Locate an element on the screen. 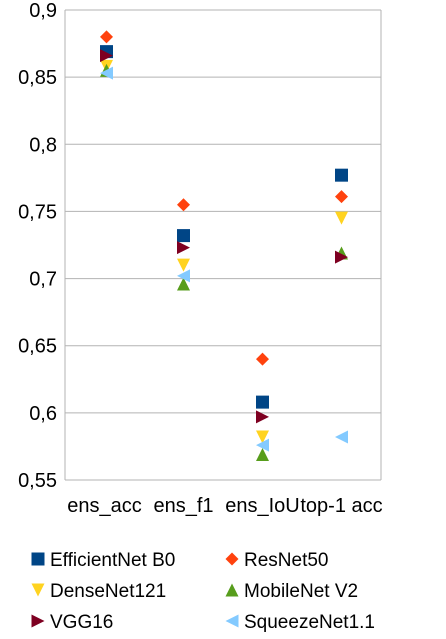 This screenshot has height=639, width=446. legend-item: ResNet50 is located at coordinates (277, 560).